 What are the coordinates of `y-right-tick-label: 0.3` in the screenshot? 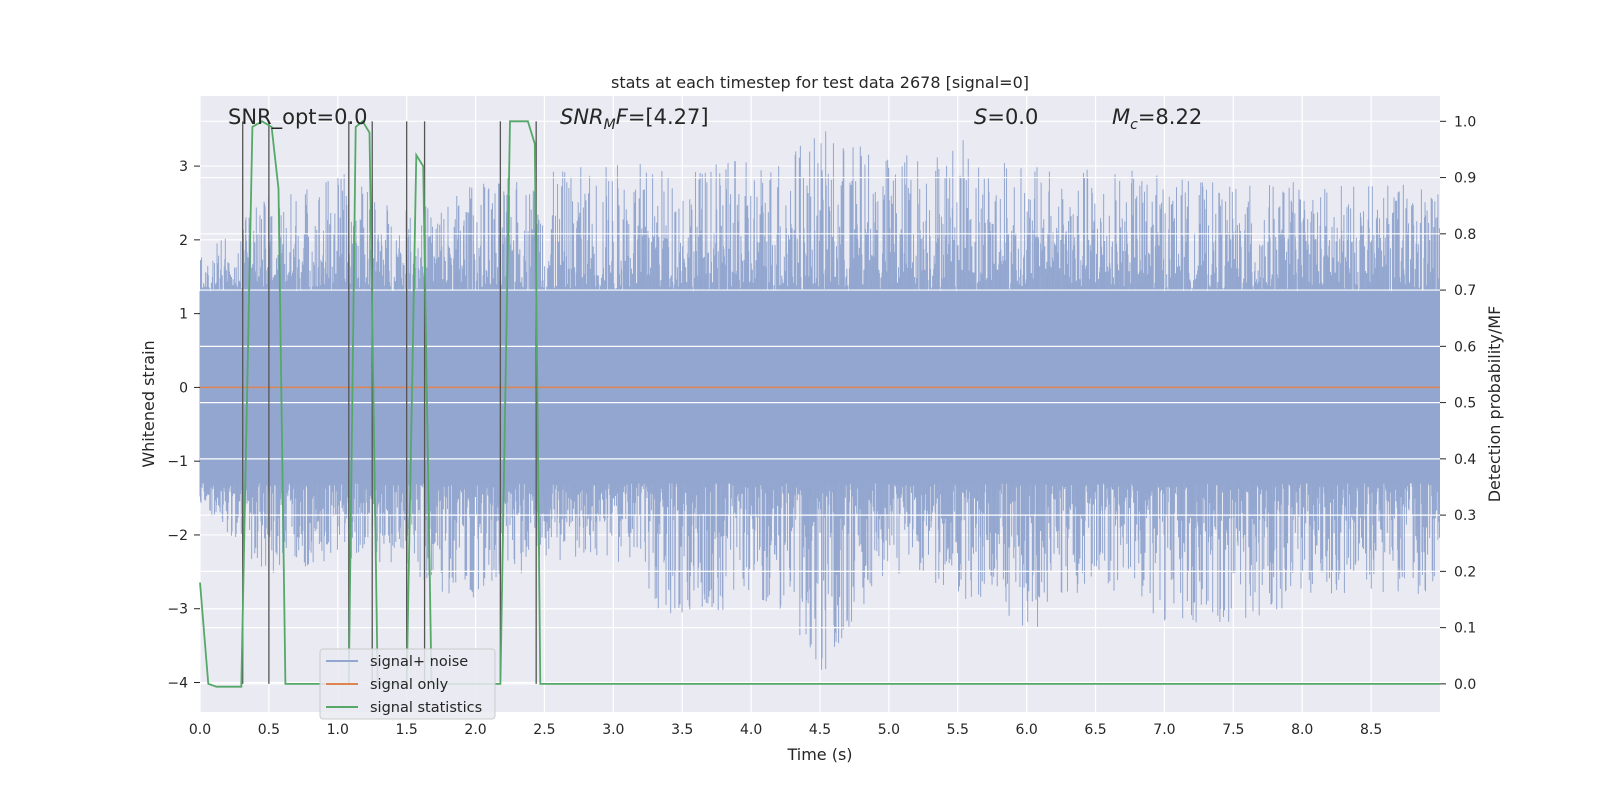 It's located at (1465, 516).